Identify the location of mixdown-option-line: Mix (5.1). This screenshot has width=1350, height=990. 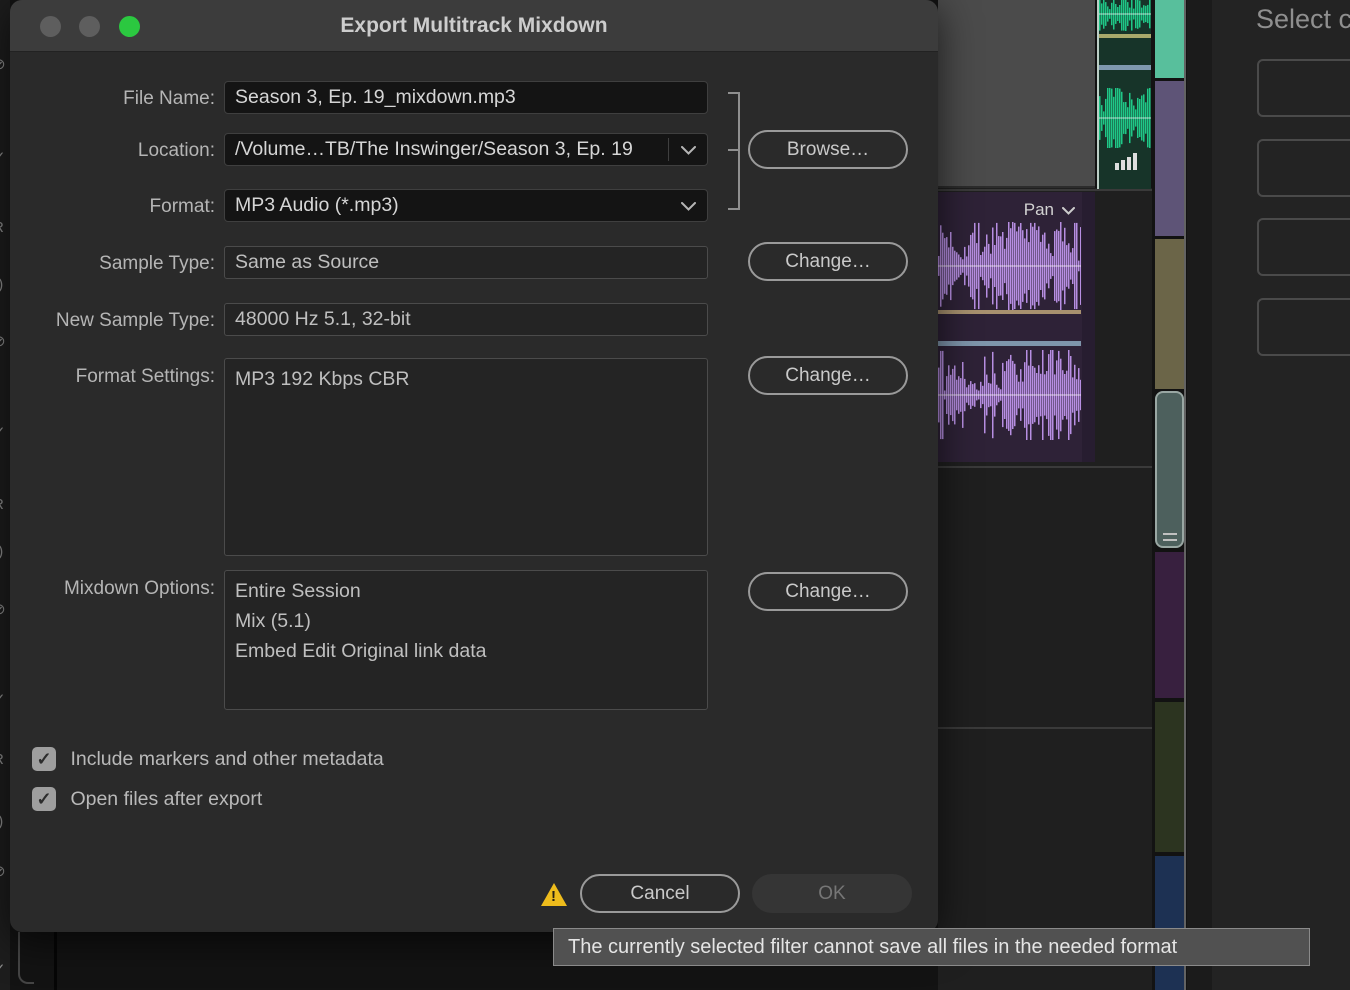
(273, 621).